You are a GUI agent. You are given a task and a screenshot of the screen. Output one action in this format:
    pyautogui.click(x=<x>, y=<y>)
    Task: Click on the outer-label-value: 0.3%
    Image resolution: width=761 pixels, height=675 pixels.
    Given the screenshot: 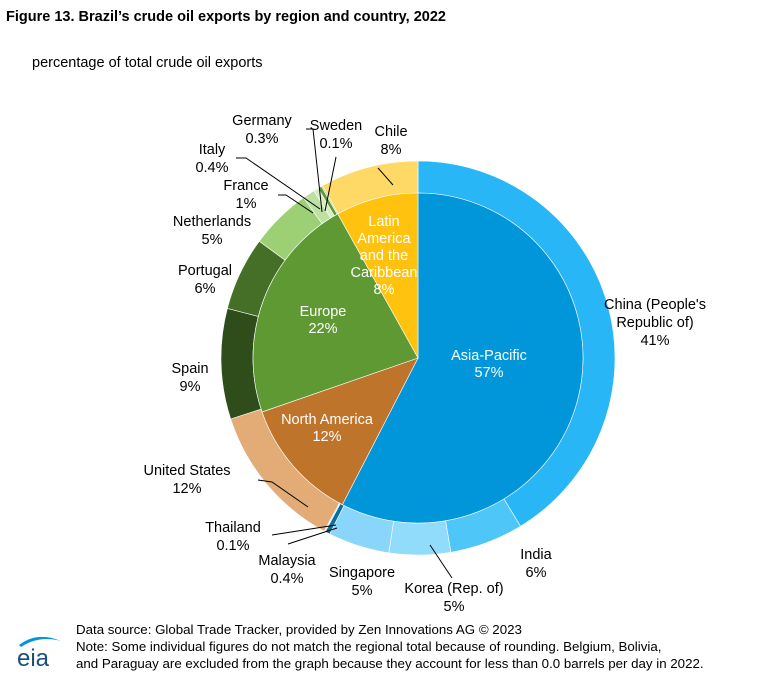 What is the action you would take?
    pyautogui.click(x=261, y=139)
    